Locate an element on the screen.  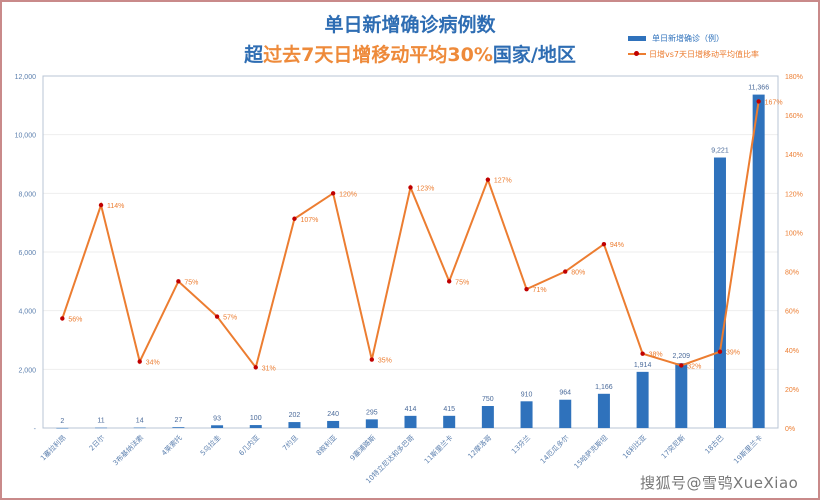
category-label: 19斯里兰卡 is located at coordinates (748, 449).